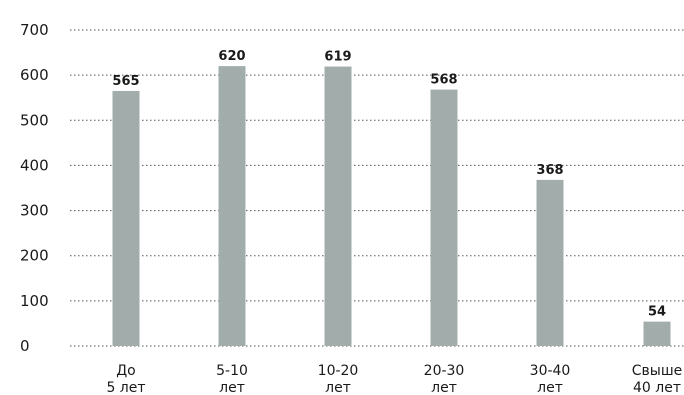 Image resolution: width=684 pixels, height=395 pixels. I want to click on category-label-4-line-1: 20-30, so click(444, 371).